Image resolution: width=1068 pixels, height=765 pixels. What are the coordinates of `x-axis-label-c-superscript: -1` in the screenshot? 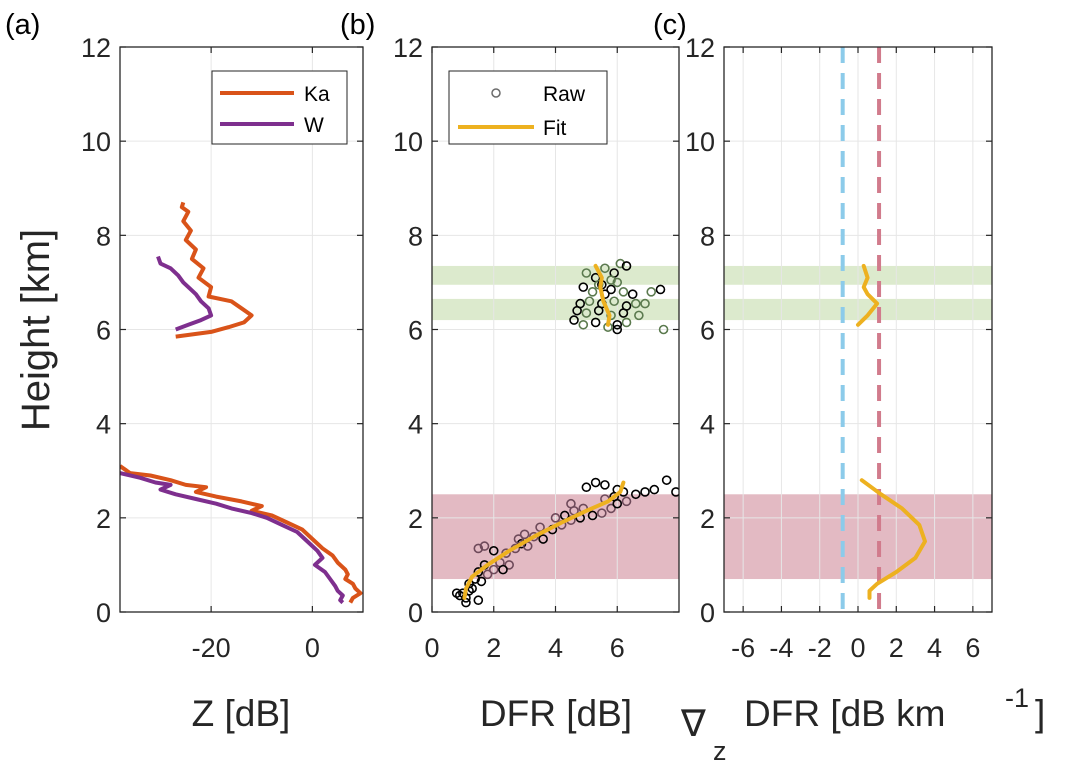 It's located at (1017, 698).